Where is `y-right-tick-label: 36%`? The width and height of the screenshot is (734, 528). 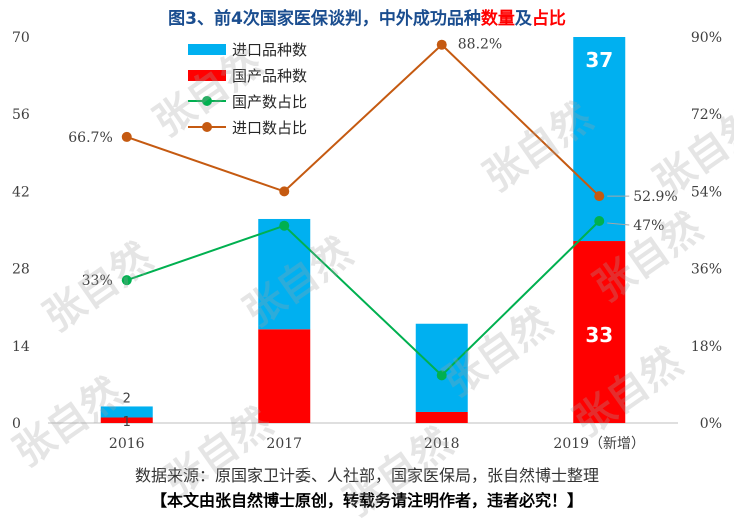
y-right-tick-label: 36% is located at coordinates (706, 270).